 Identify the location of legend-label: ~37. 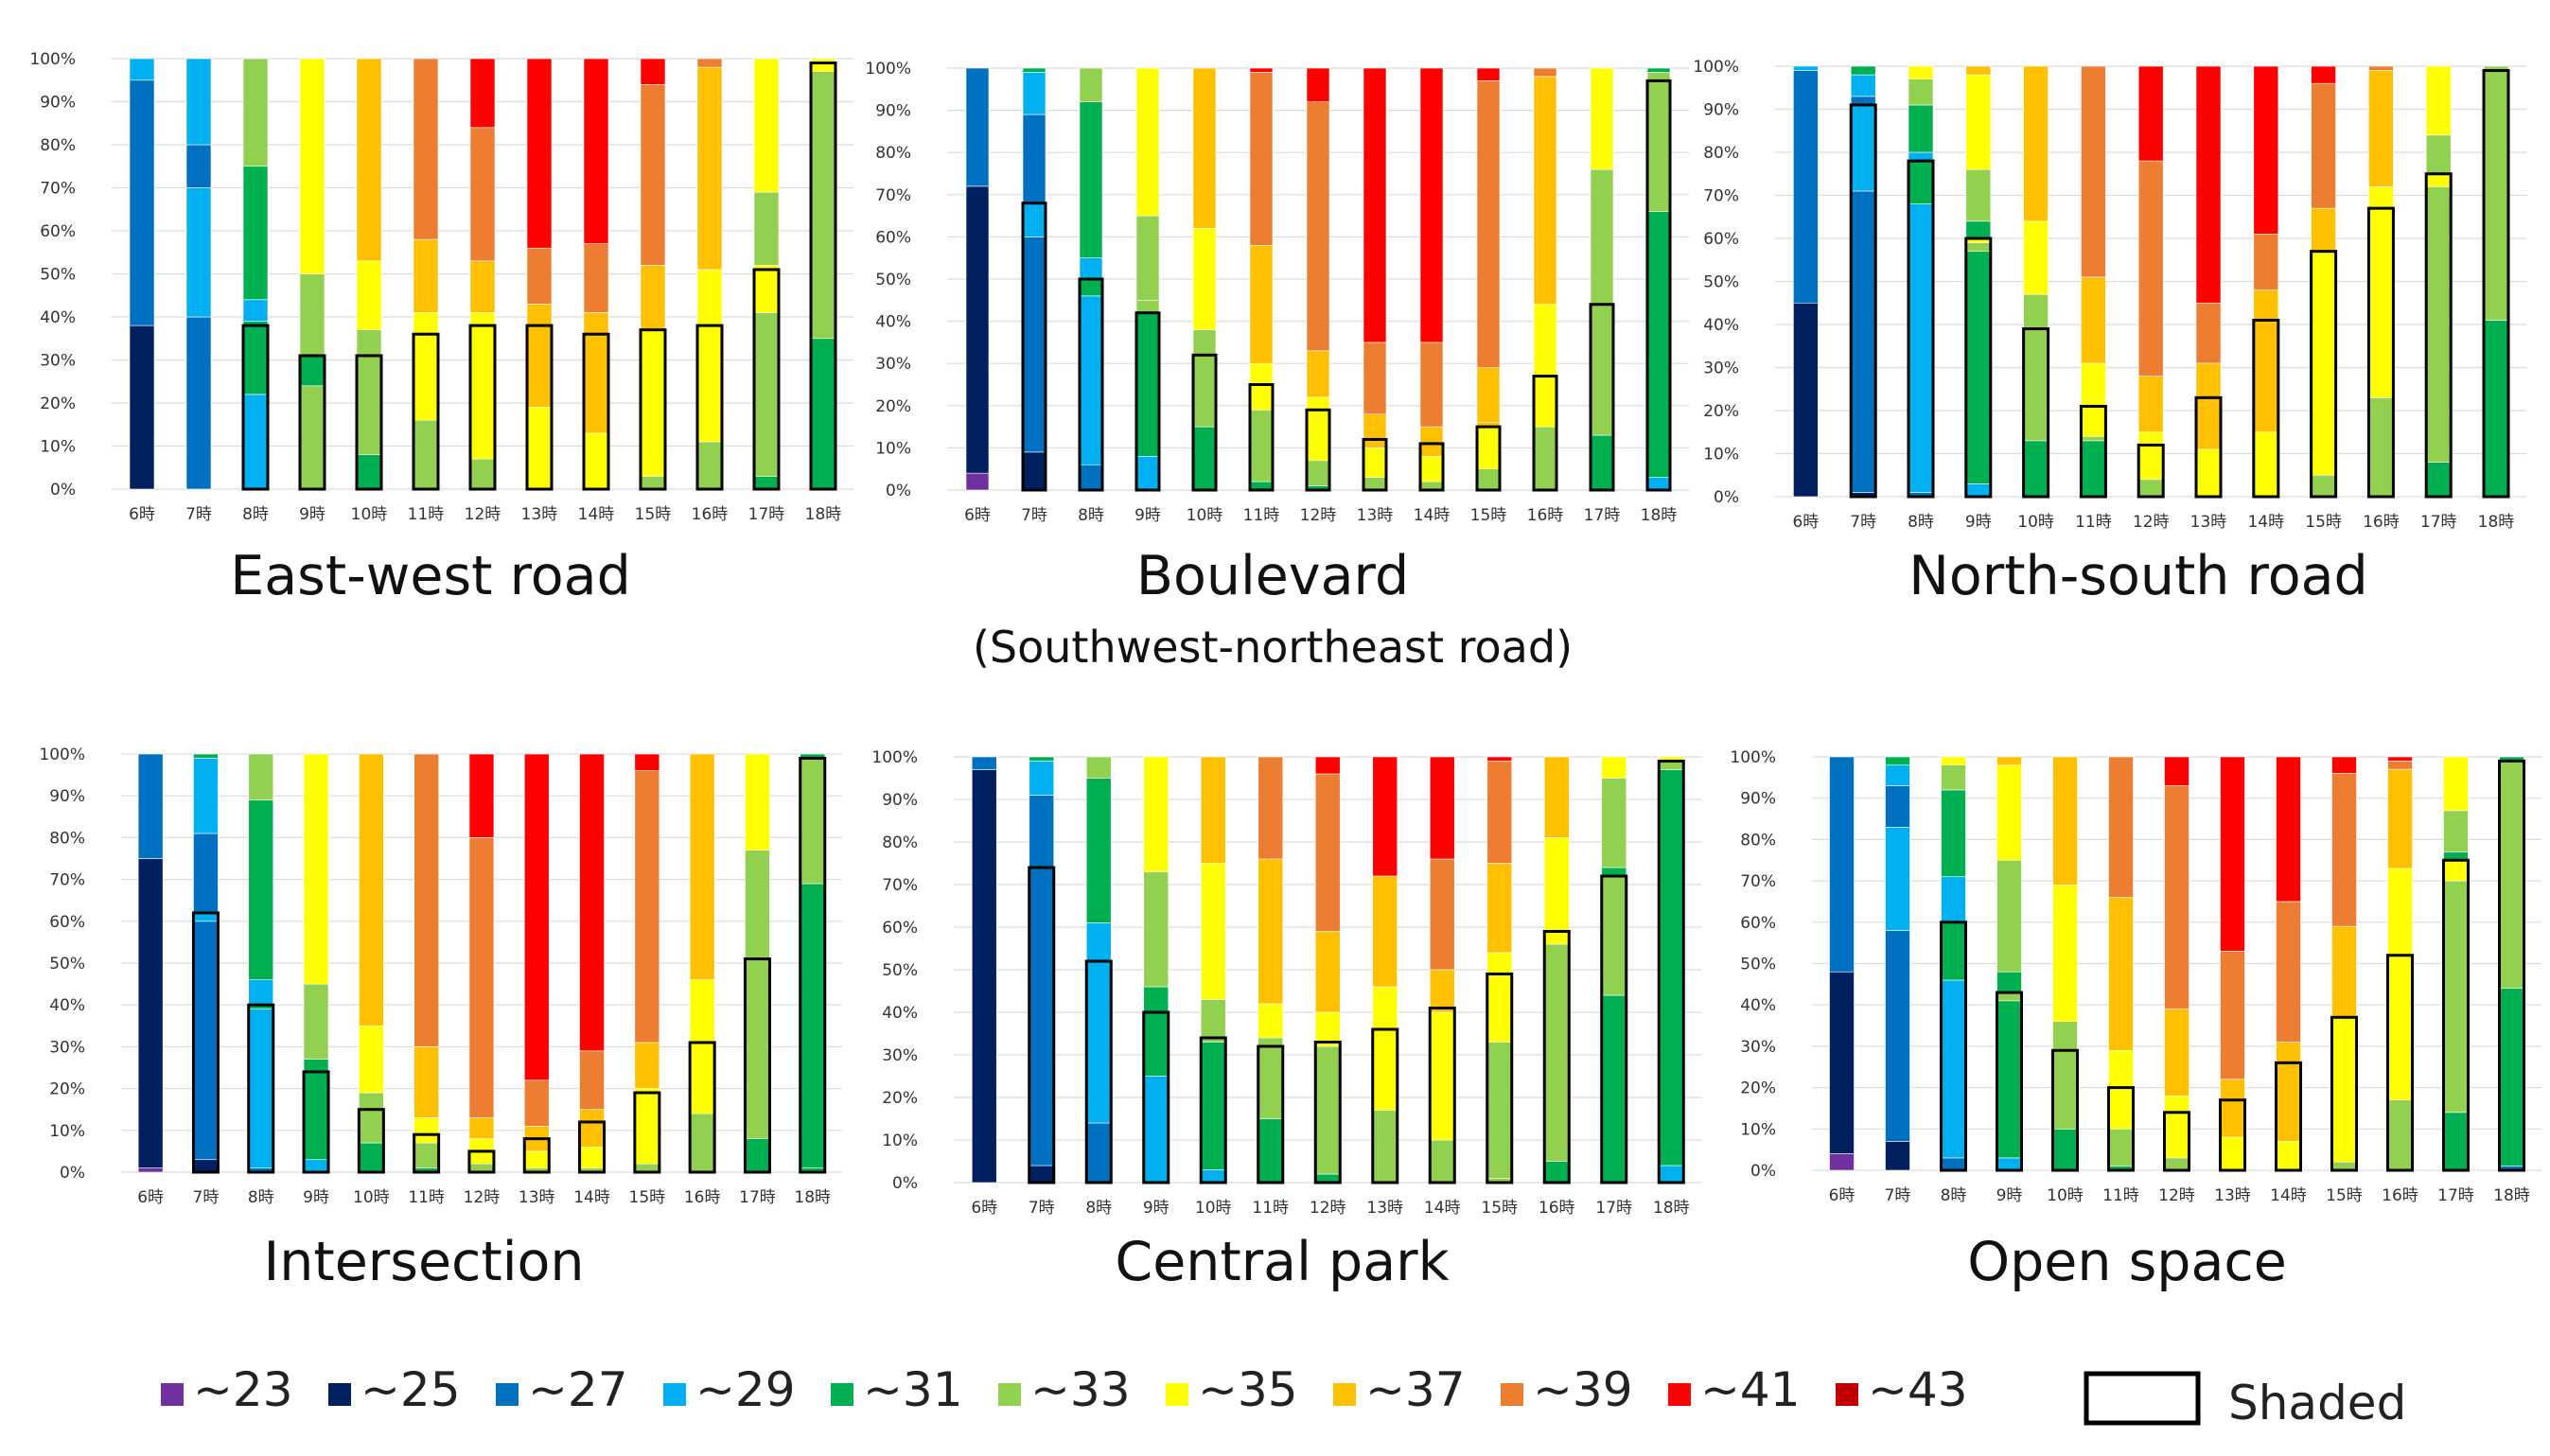
(1415, 1389).